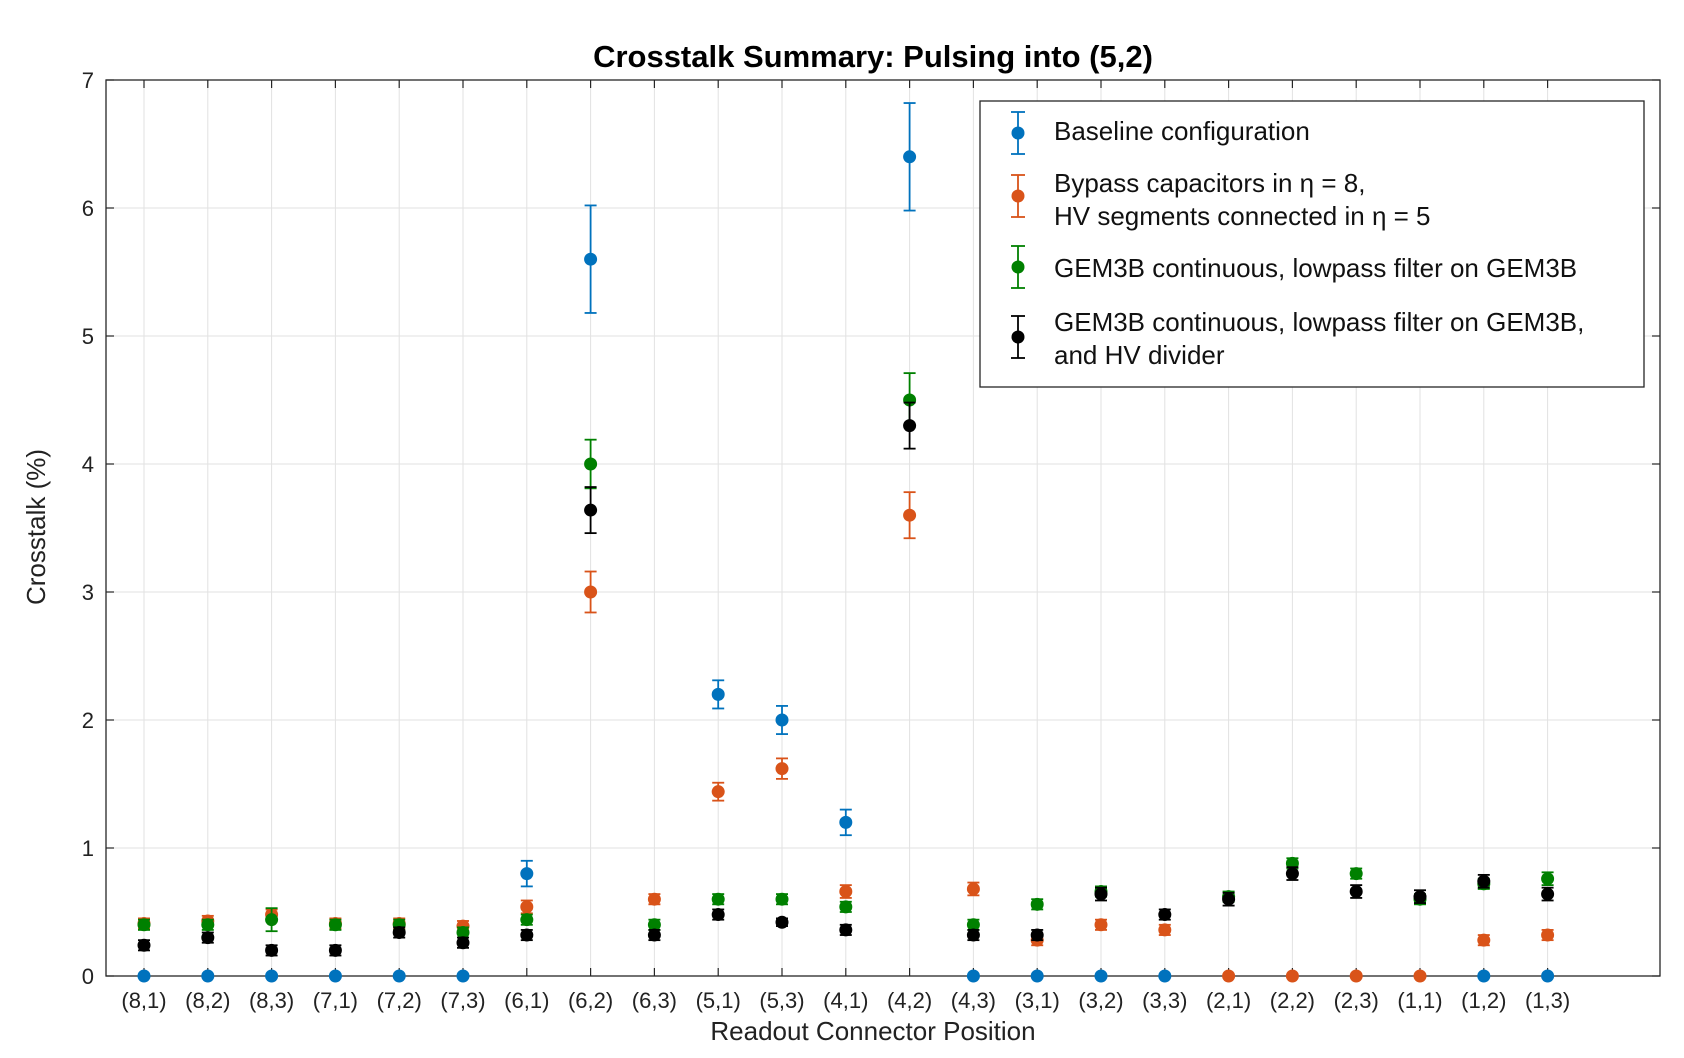  I want to click on chart-title: Crosstalk Summary: Pulsing into (5,2), so click(873, 56).